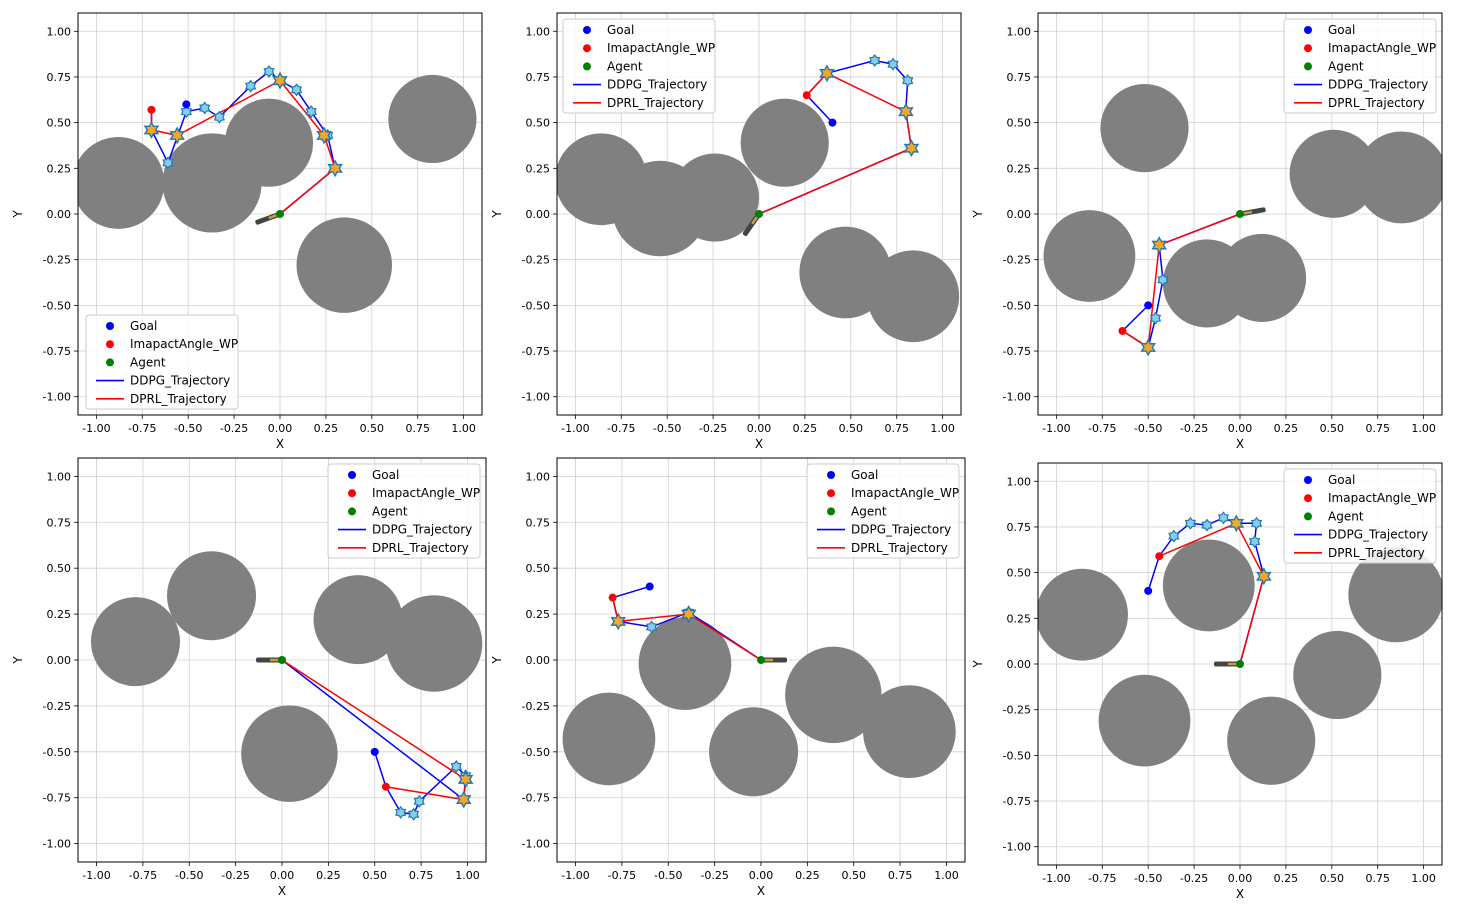 This screenshot has height=914, width=1458. What do you see at coordinates (759, 689) in the screenshot?
I see `plot-content` at bounding box center [759, 689].